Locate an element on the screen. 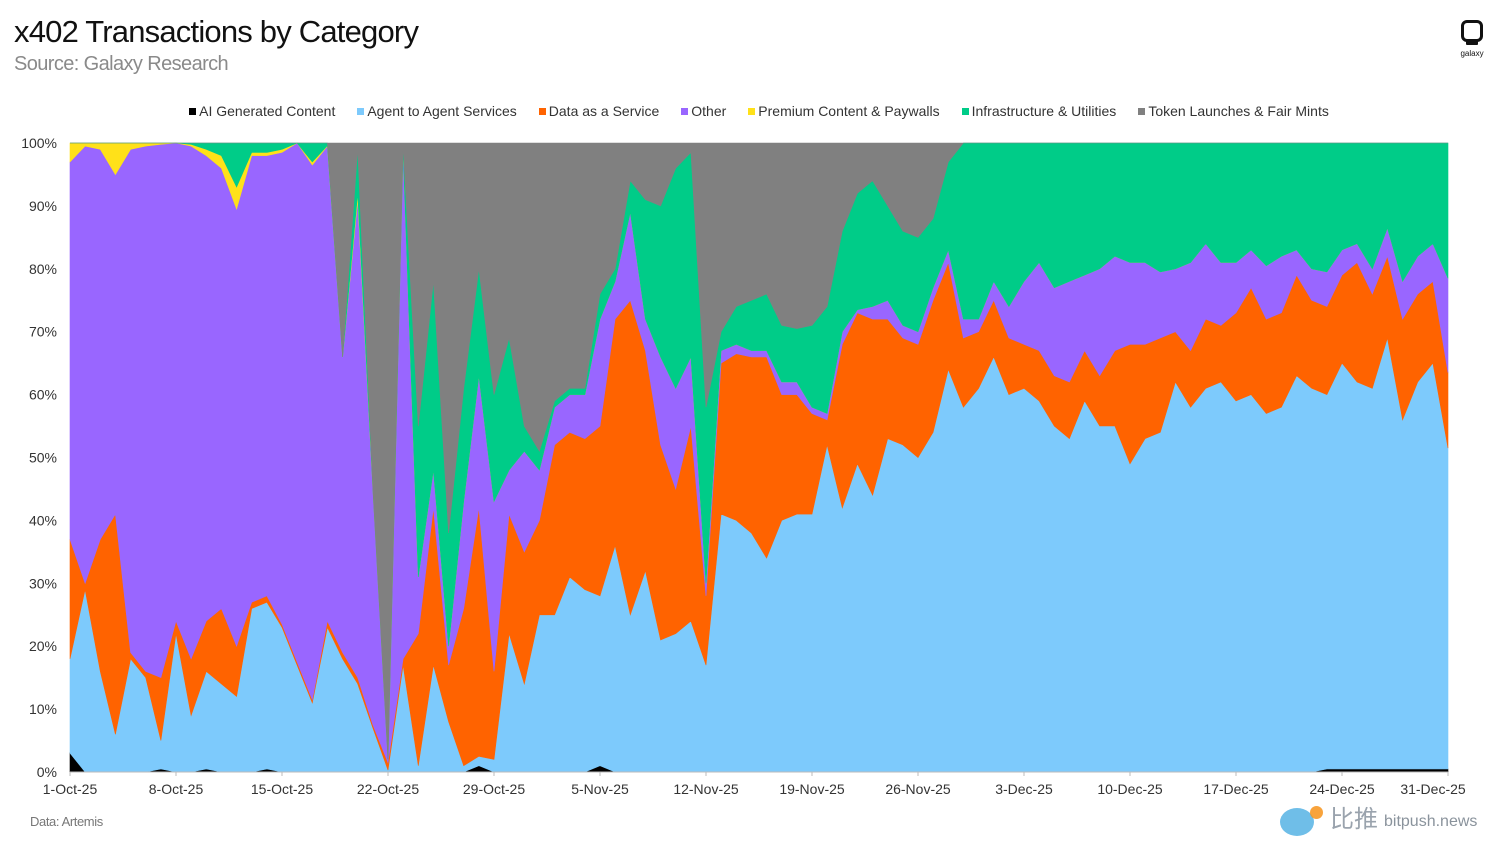 This screenshot has height=844, width=1500. legend-label: Infrastructure & Utilities is located at coordinates (1044, 111).